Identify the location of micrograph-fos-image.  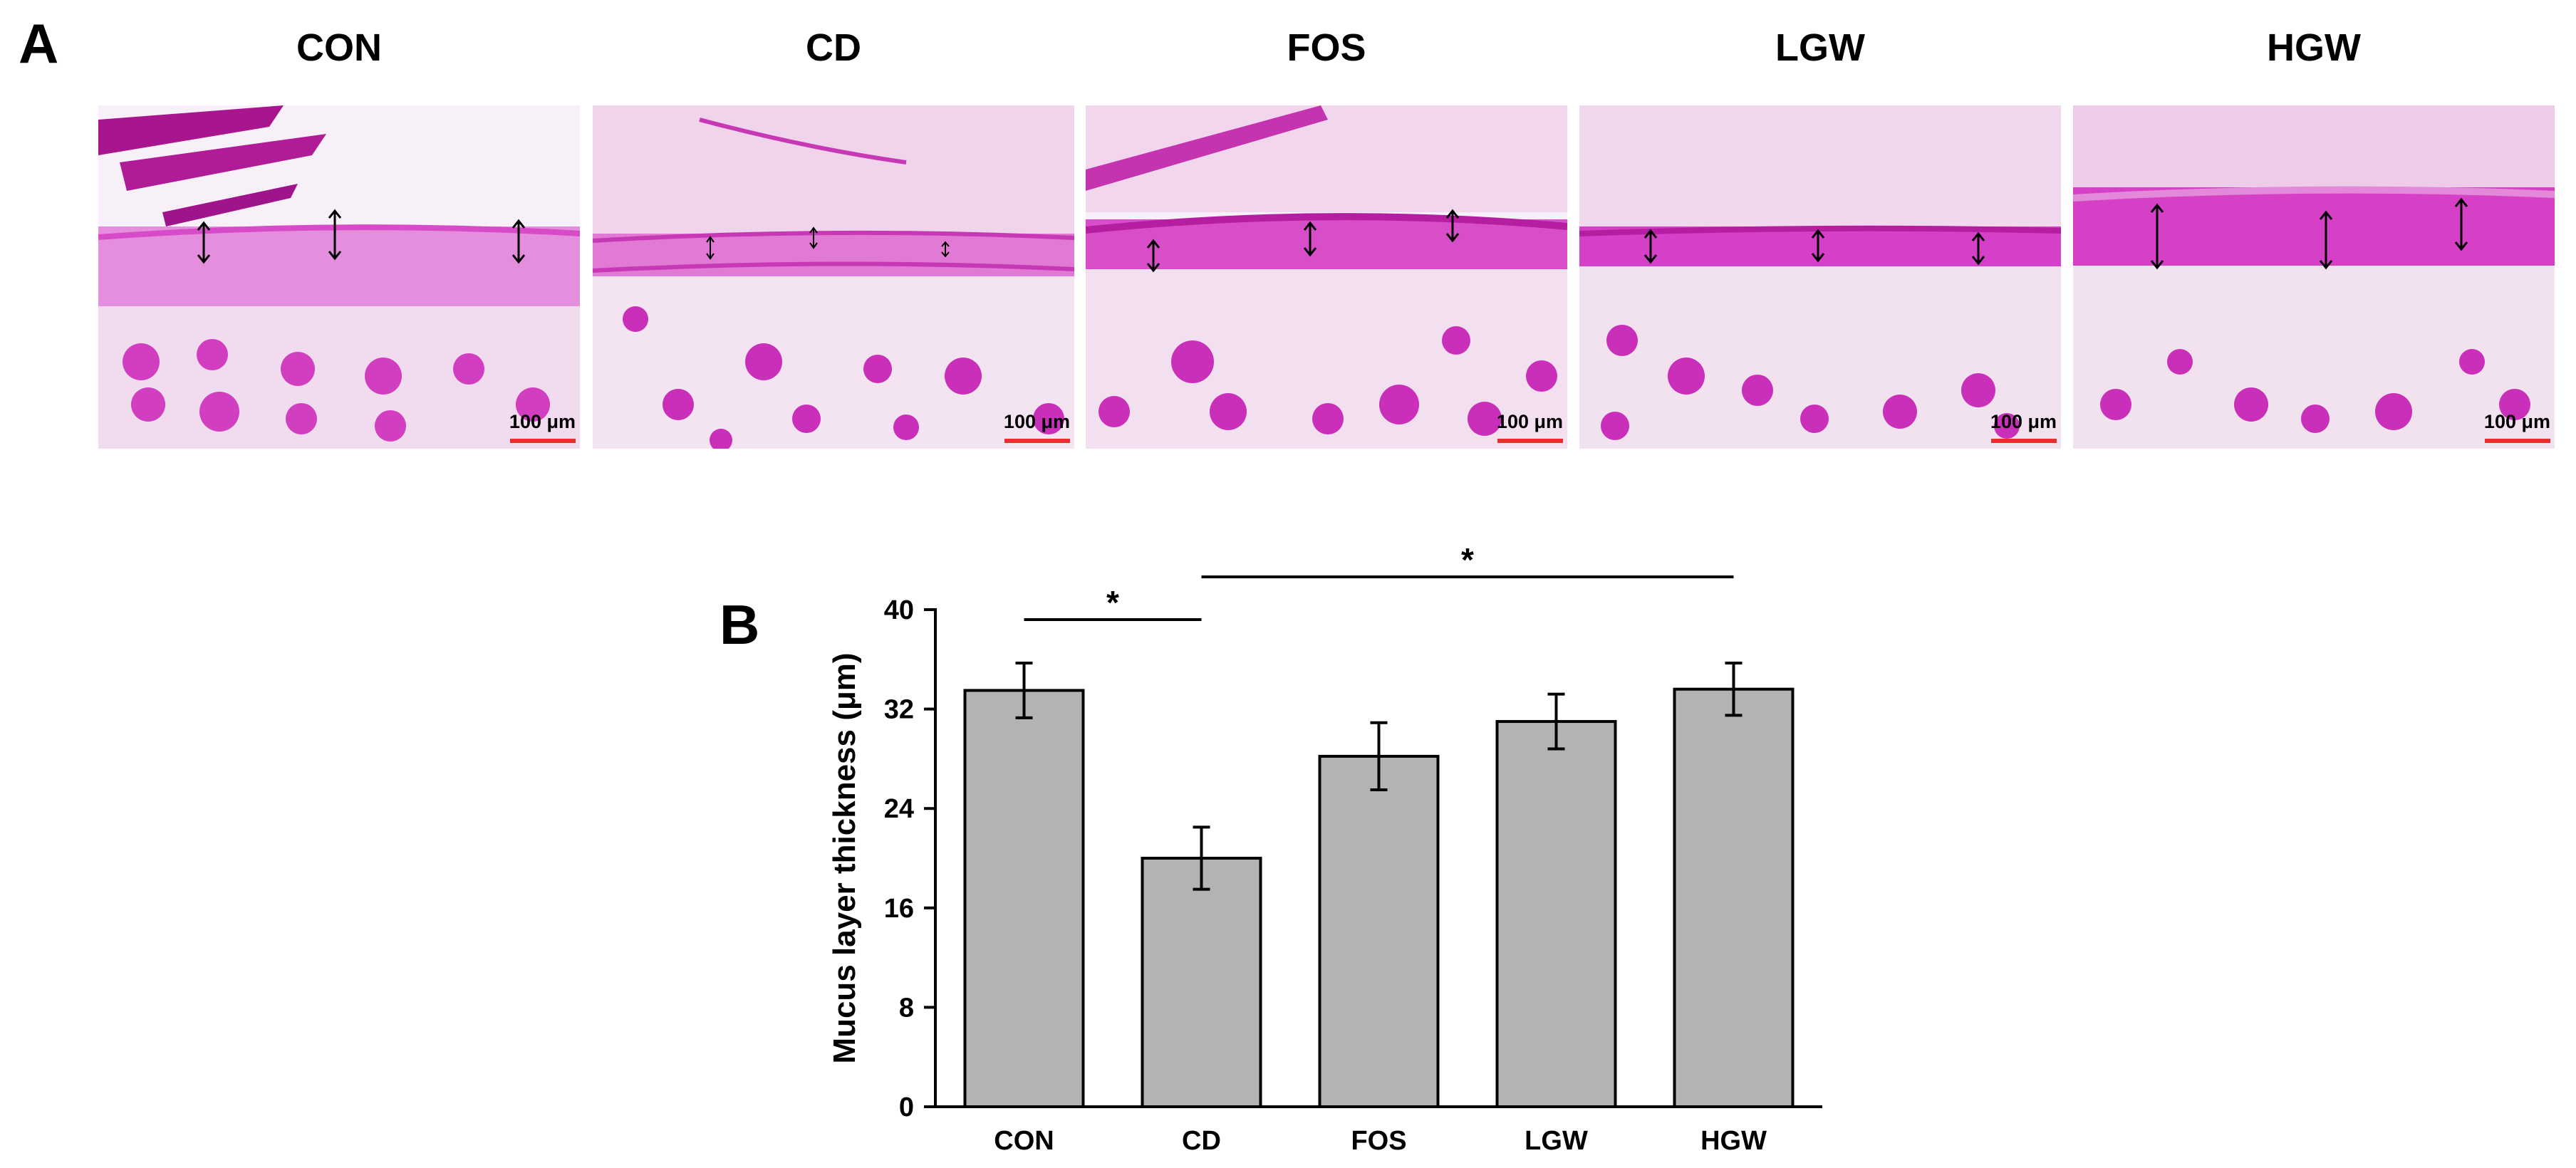
(1326, 277).